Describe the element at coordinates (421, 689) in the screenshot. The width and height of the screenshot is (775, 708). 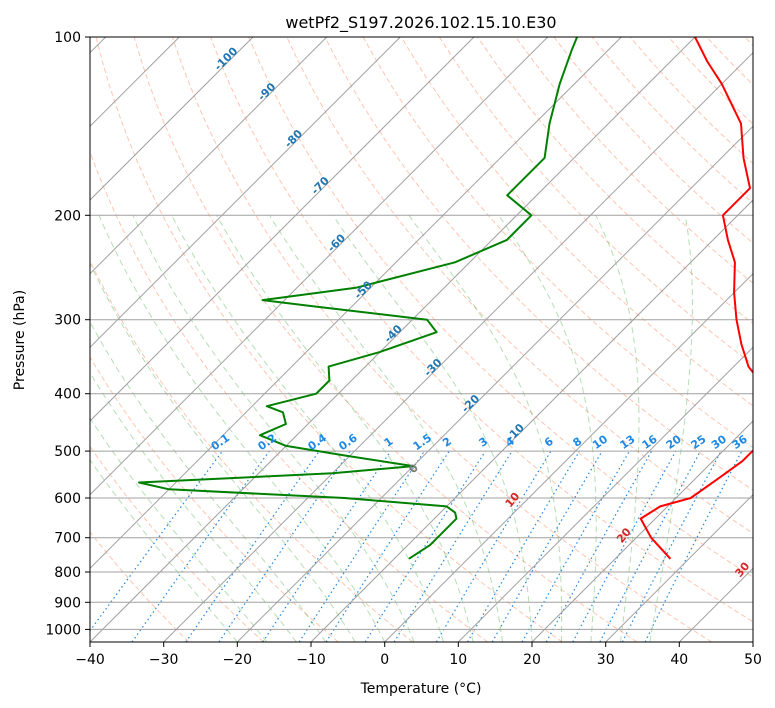
I see `x-axis-label: Temperature (°C)` at that location.